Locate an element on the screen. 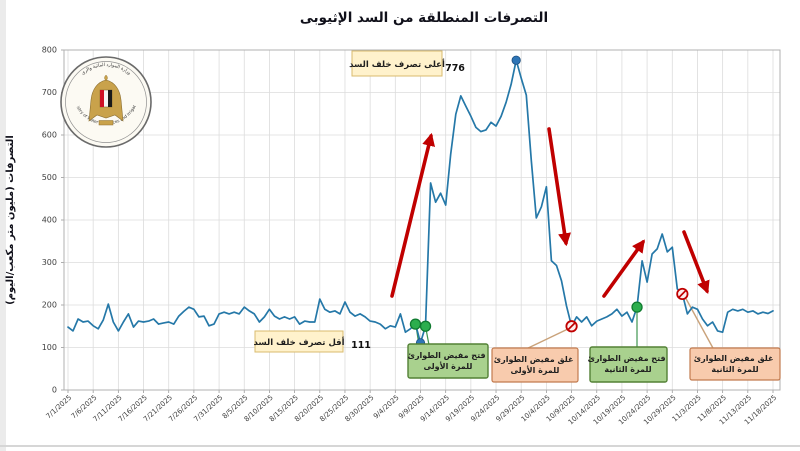 The width and height of the screenshot is (800, 451). min-discharge-annotation: أقل تصرف خلف السد 111 is located at coordinates (312, 341).